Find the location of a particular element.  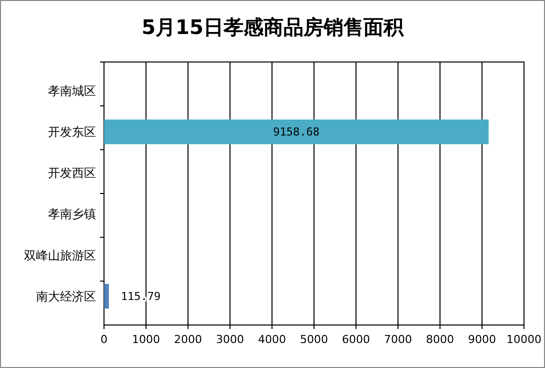

x-tick-label: 8000 is located at coordinates (440, 339).